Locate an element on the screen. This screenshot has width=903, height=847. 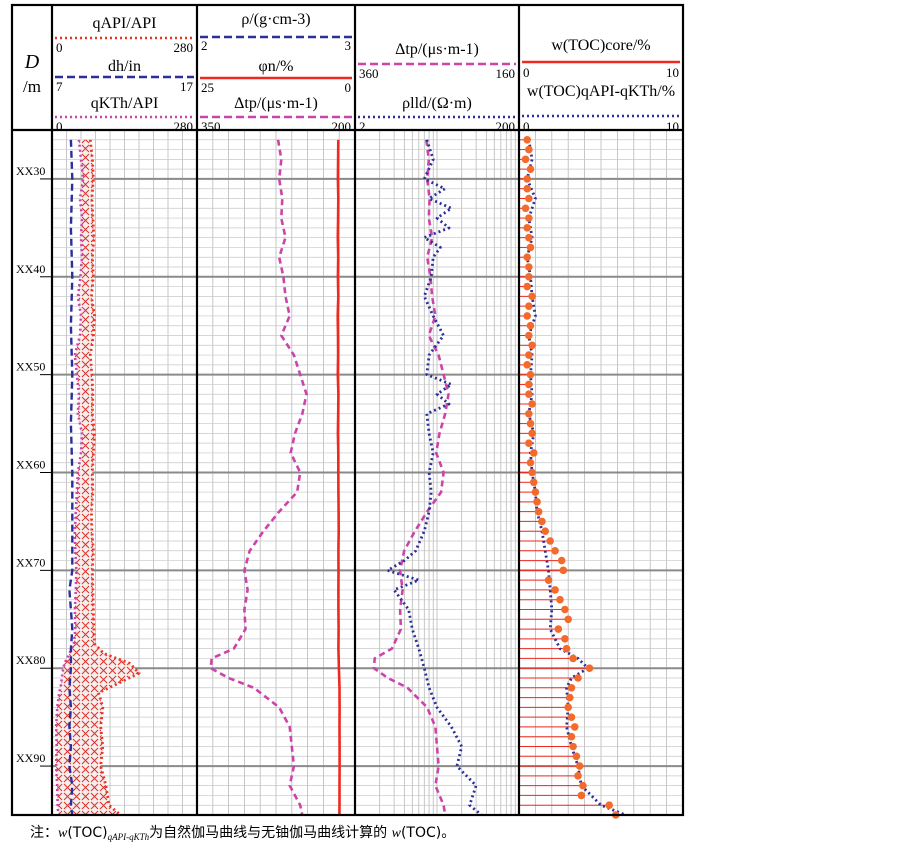
track1-header-1-min: 7 is located at coordinates (59, 86).